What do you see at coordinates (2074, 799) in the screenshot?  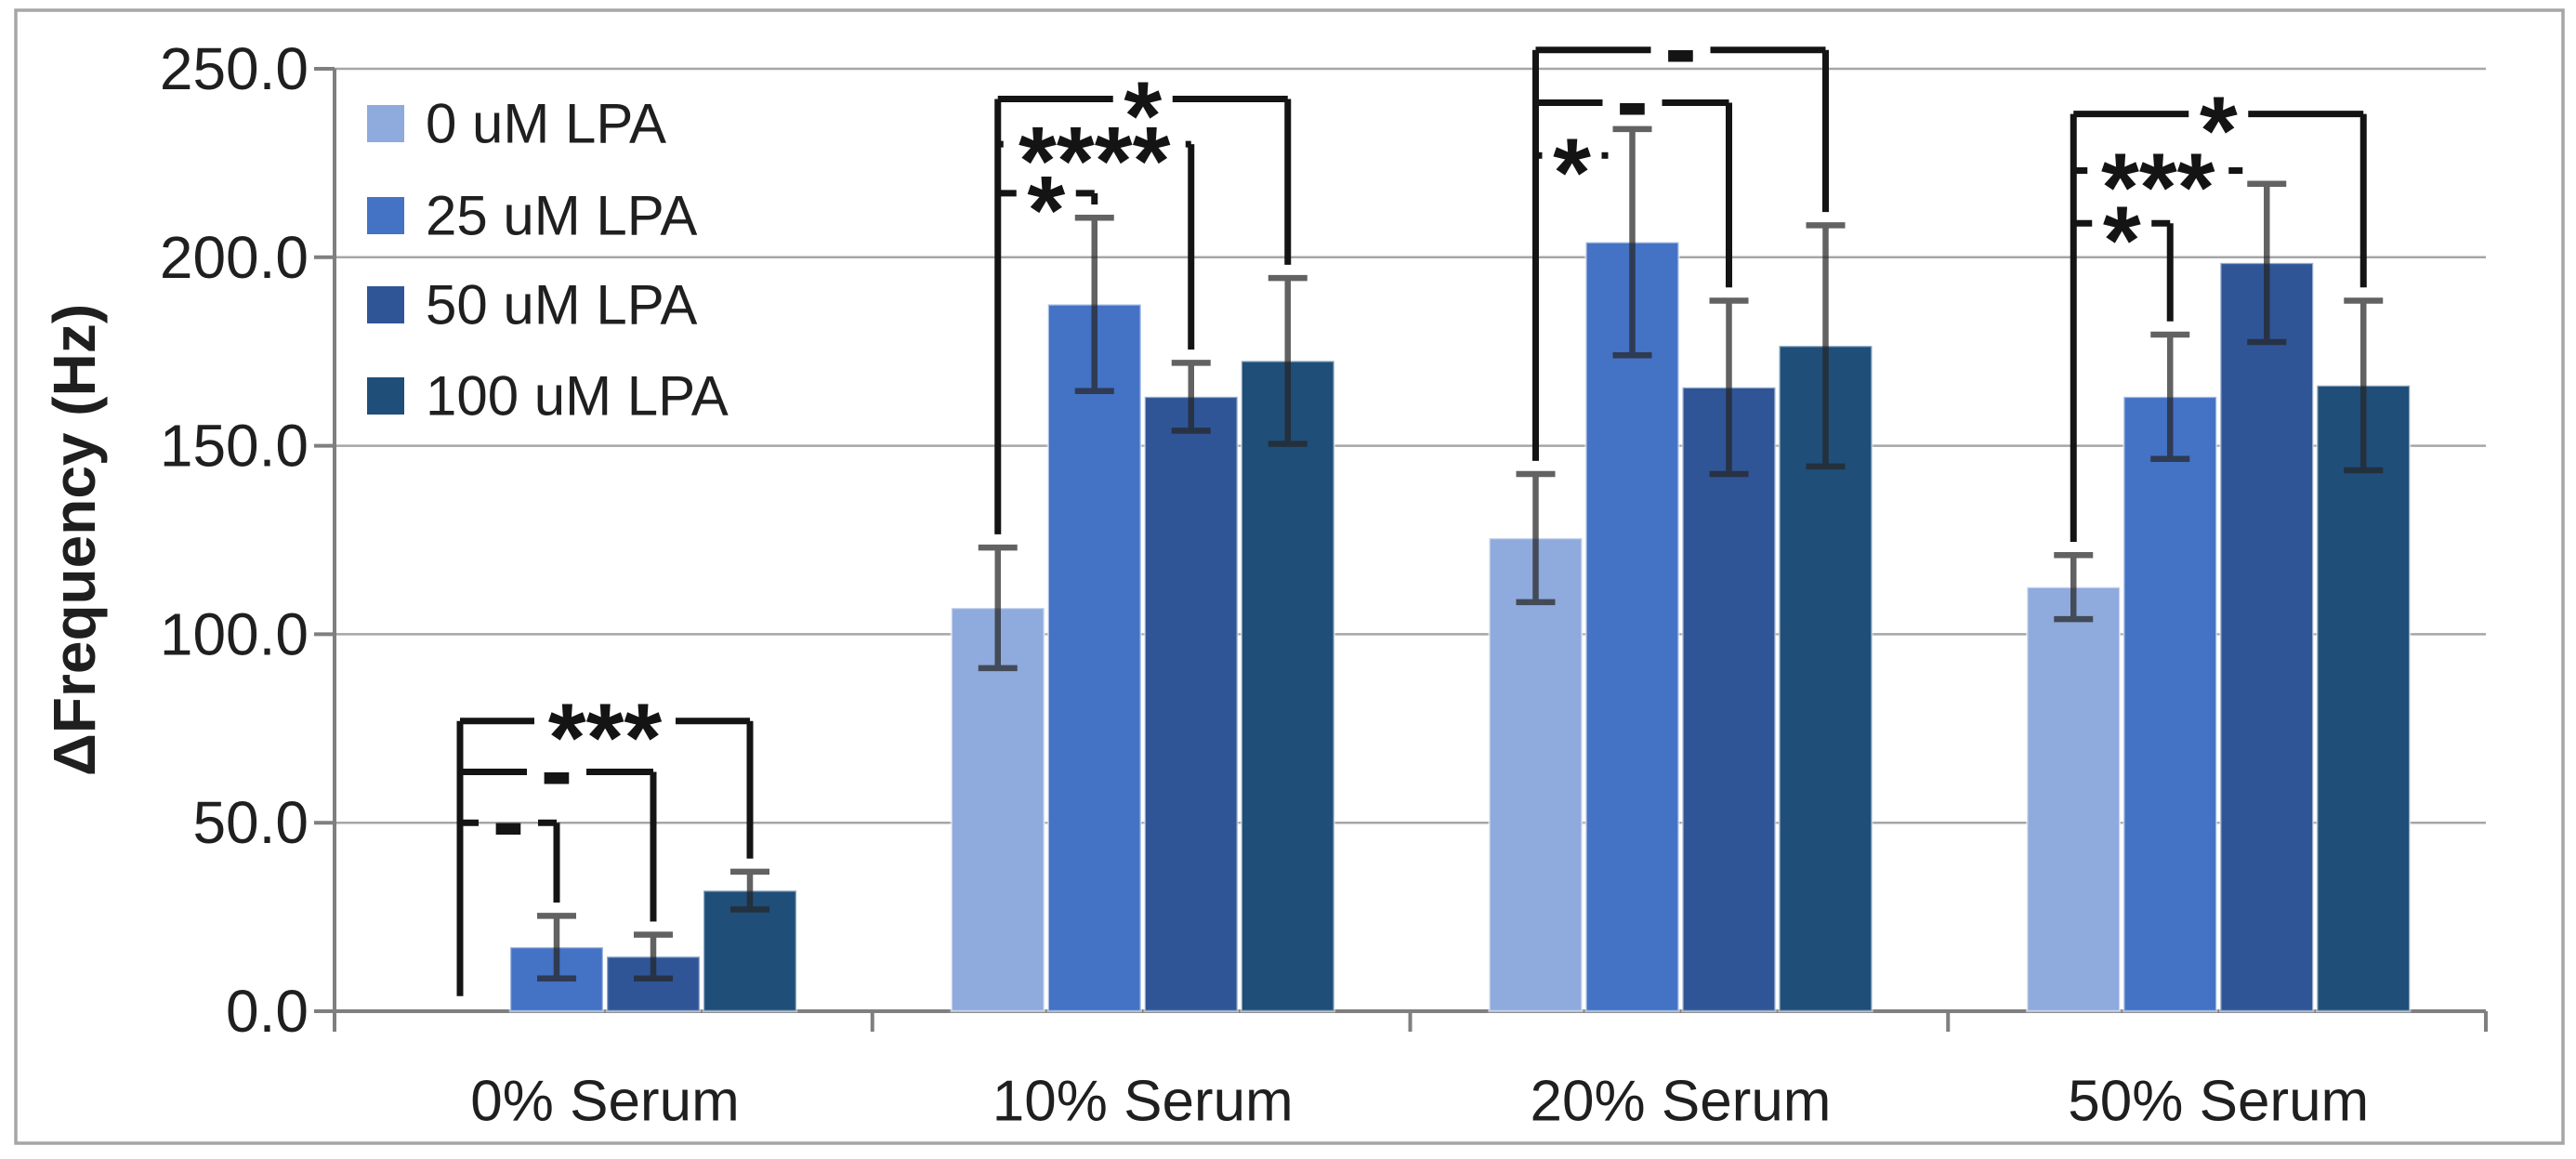 I see `bar-50-serum0um` at bounding box center [2074, 799].